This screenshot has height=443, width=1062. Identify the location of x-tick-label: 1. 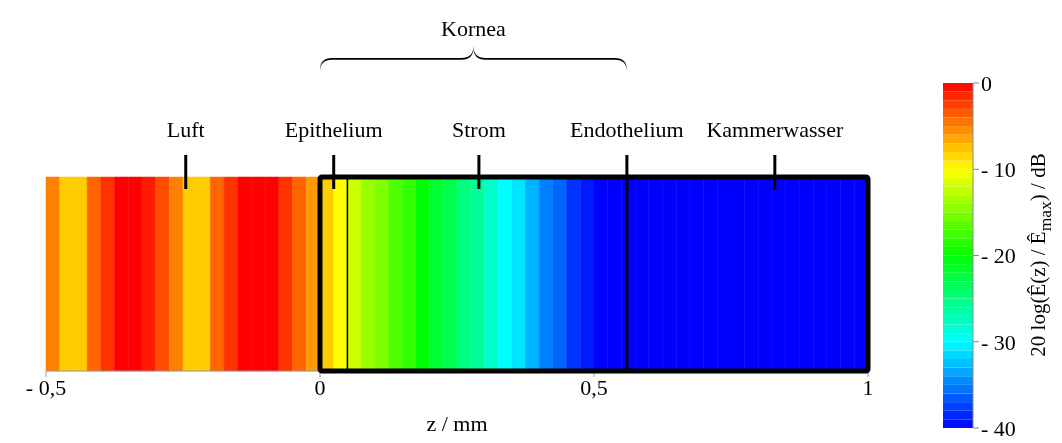
(868, 387).